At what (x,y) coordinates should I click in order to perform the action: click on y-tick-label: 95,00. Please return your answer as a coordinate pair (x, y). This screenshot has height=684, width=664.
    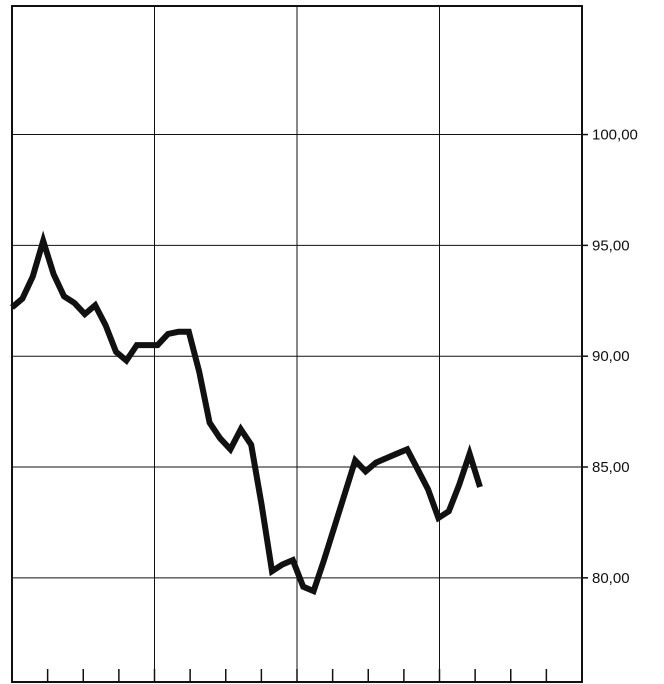
    Looking at the image, I should click on (611, 245).